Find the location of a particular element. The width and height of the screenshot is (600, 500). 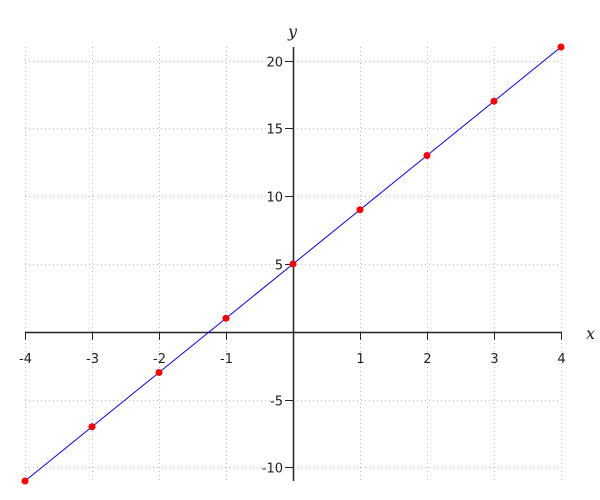

y-tick-label: -10 is located at coordinates (272, 469).